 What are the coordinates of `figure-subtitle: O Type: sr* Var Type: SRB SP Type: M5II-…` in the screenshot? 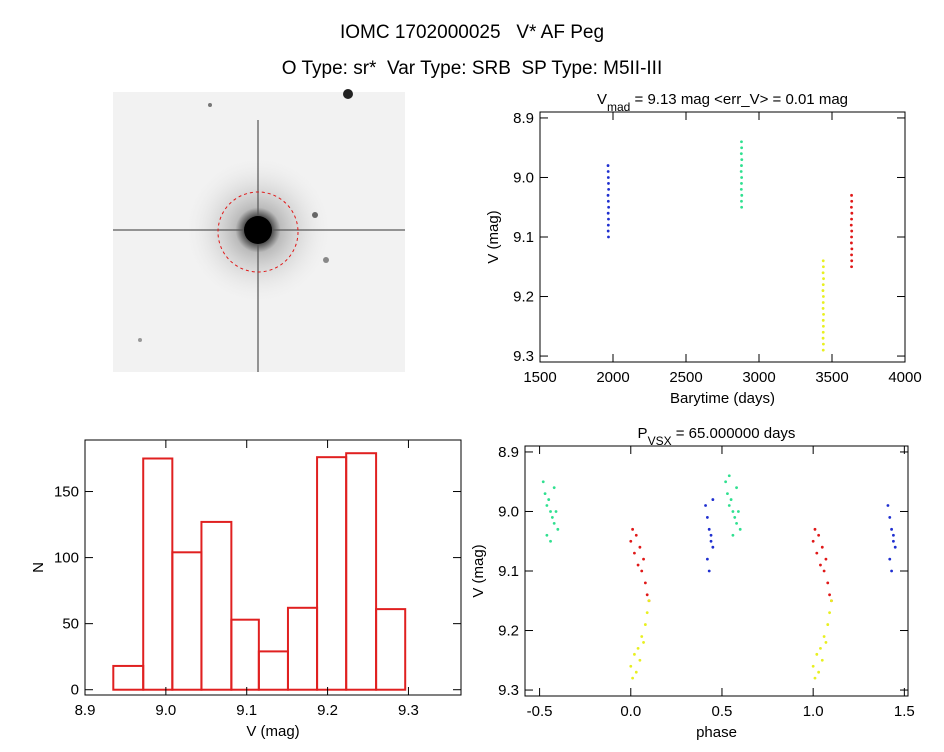 It's located at (472, 68).